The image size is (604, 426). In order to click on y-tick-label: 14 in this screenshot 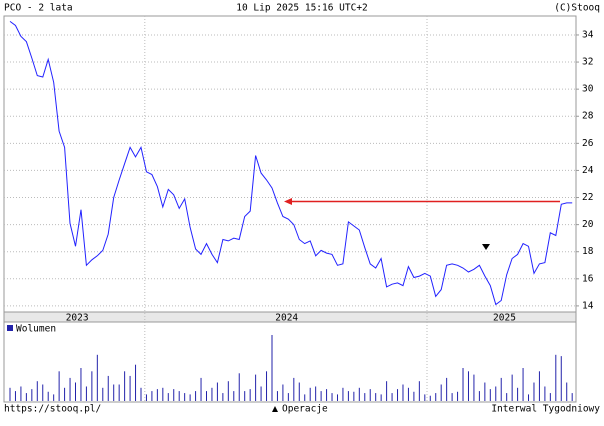, I will do `click(588, 305)`.